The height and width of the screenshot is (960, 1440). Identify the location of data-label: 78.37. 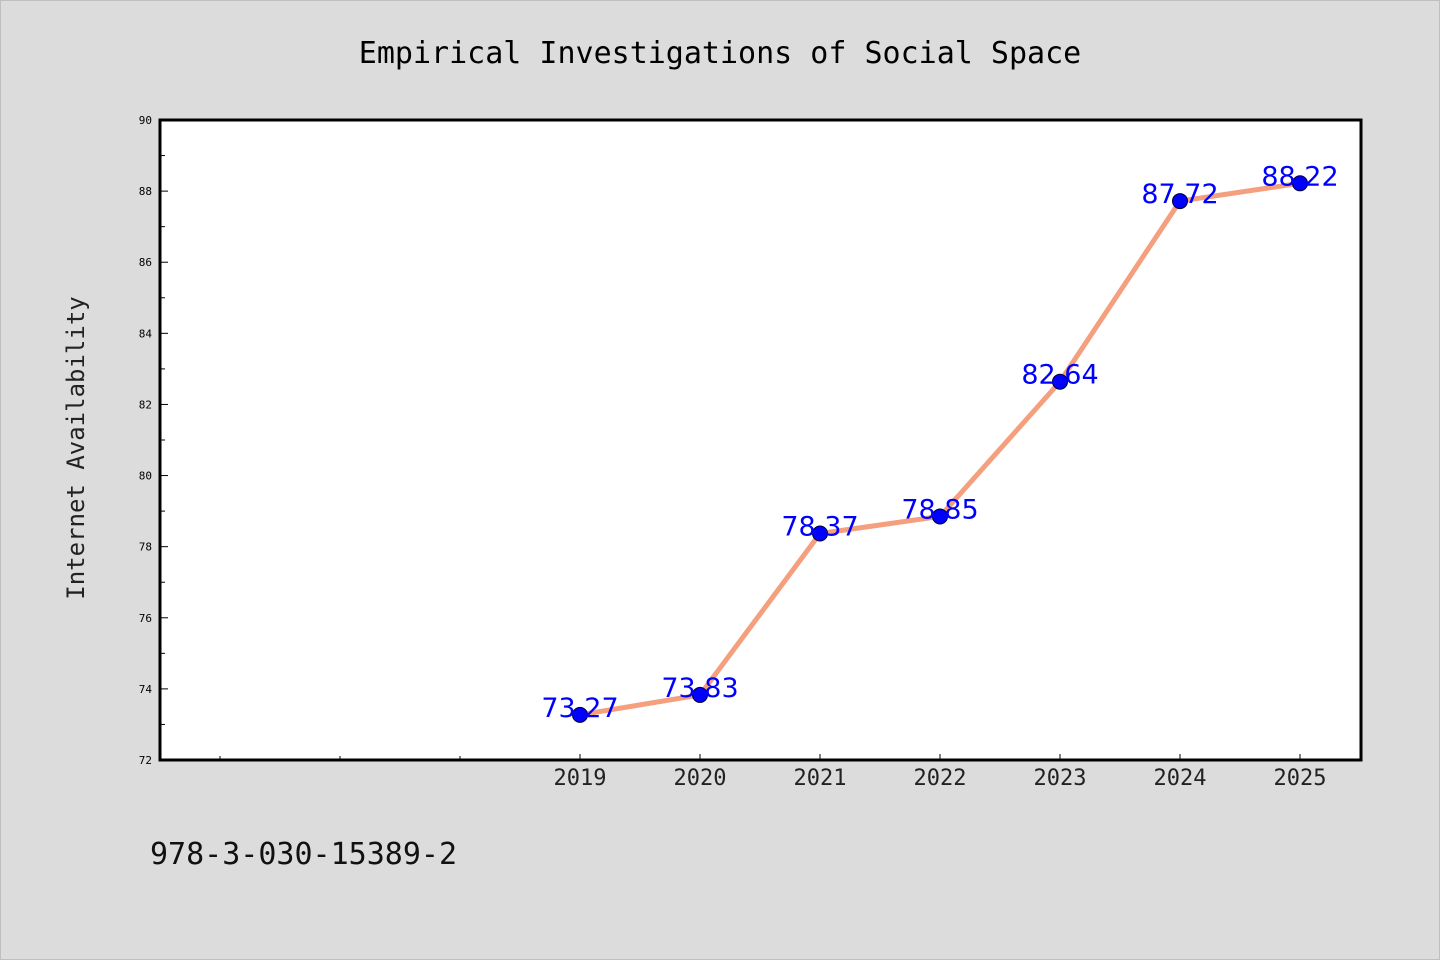
(819, 527).